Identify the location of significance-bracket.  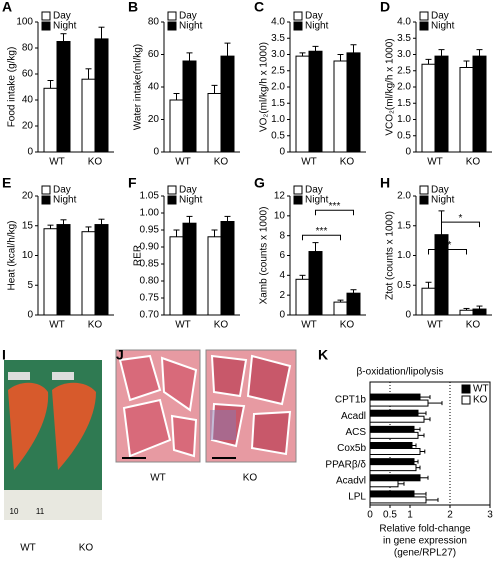
(321, 237).